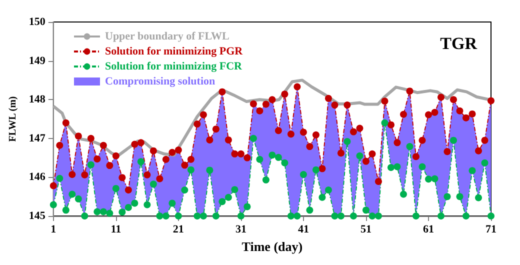  What do you see at coordinates (366, 230) in the screenshot?
I see `x-tick-label: 51` at bounding box center [366, 230].